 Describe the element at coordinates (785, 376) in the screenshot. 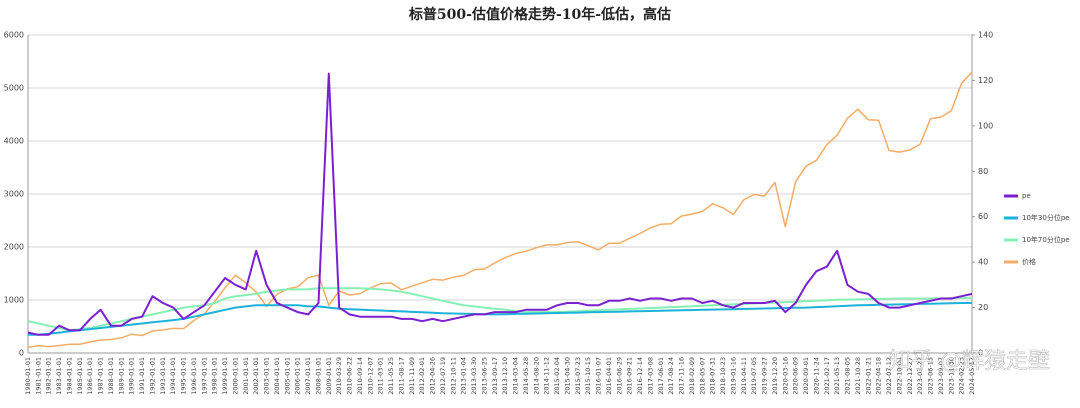

I see `x-tick-label: 2020-03-16` at that location.